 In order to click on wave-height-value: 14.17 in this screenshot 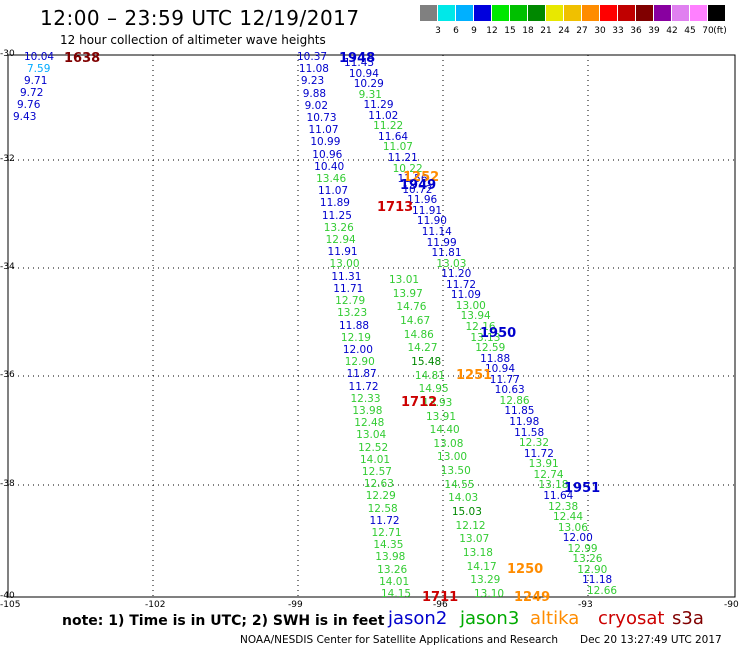, I will do `click(481, 566)`.